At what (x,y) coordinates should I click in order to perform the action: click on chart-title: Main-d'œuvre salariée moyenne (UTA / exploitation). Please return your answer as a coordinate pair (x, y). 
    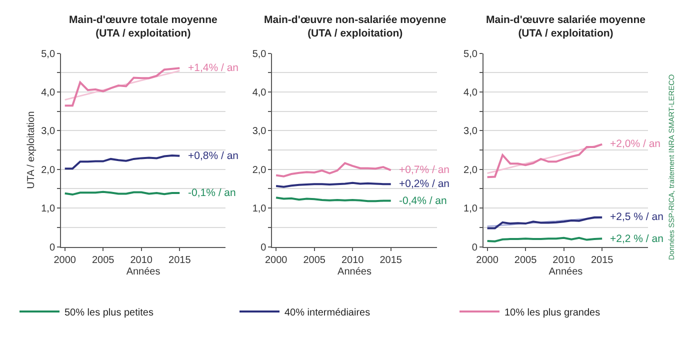
    Looking at the image, I should click on (566, 27).